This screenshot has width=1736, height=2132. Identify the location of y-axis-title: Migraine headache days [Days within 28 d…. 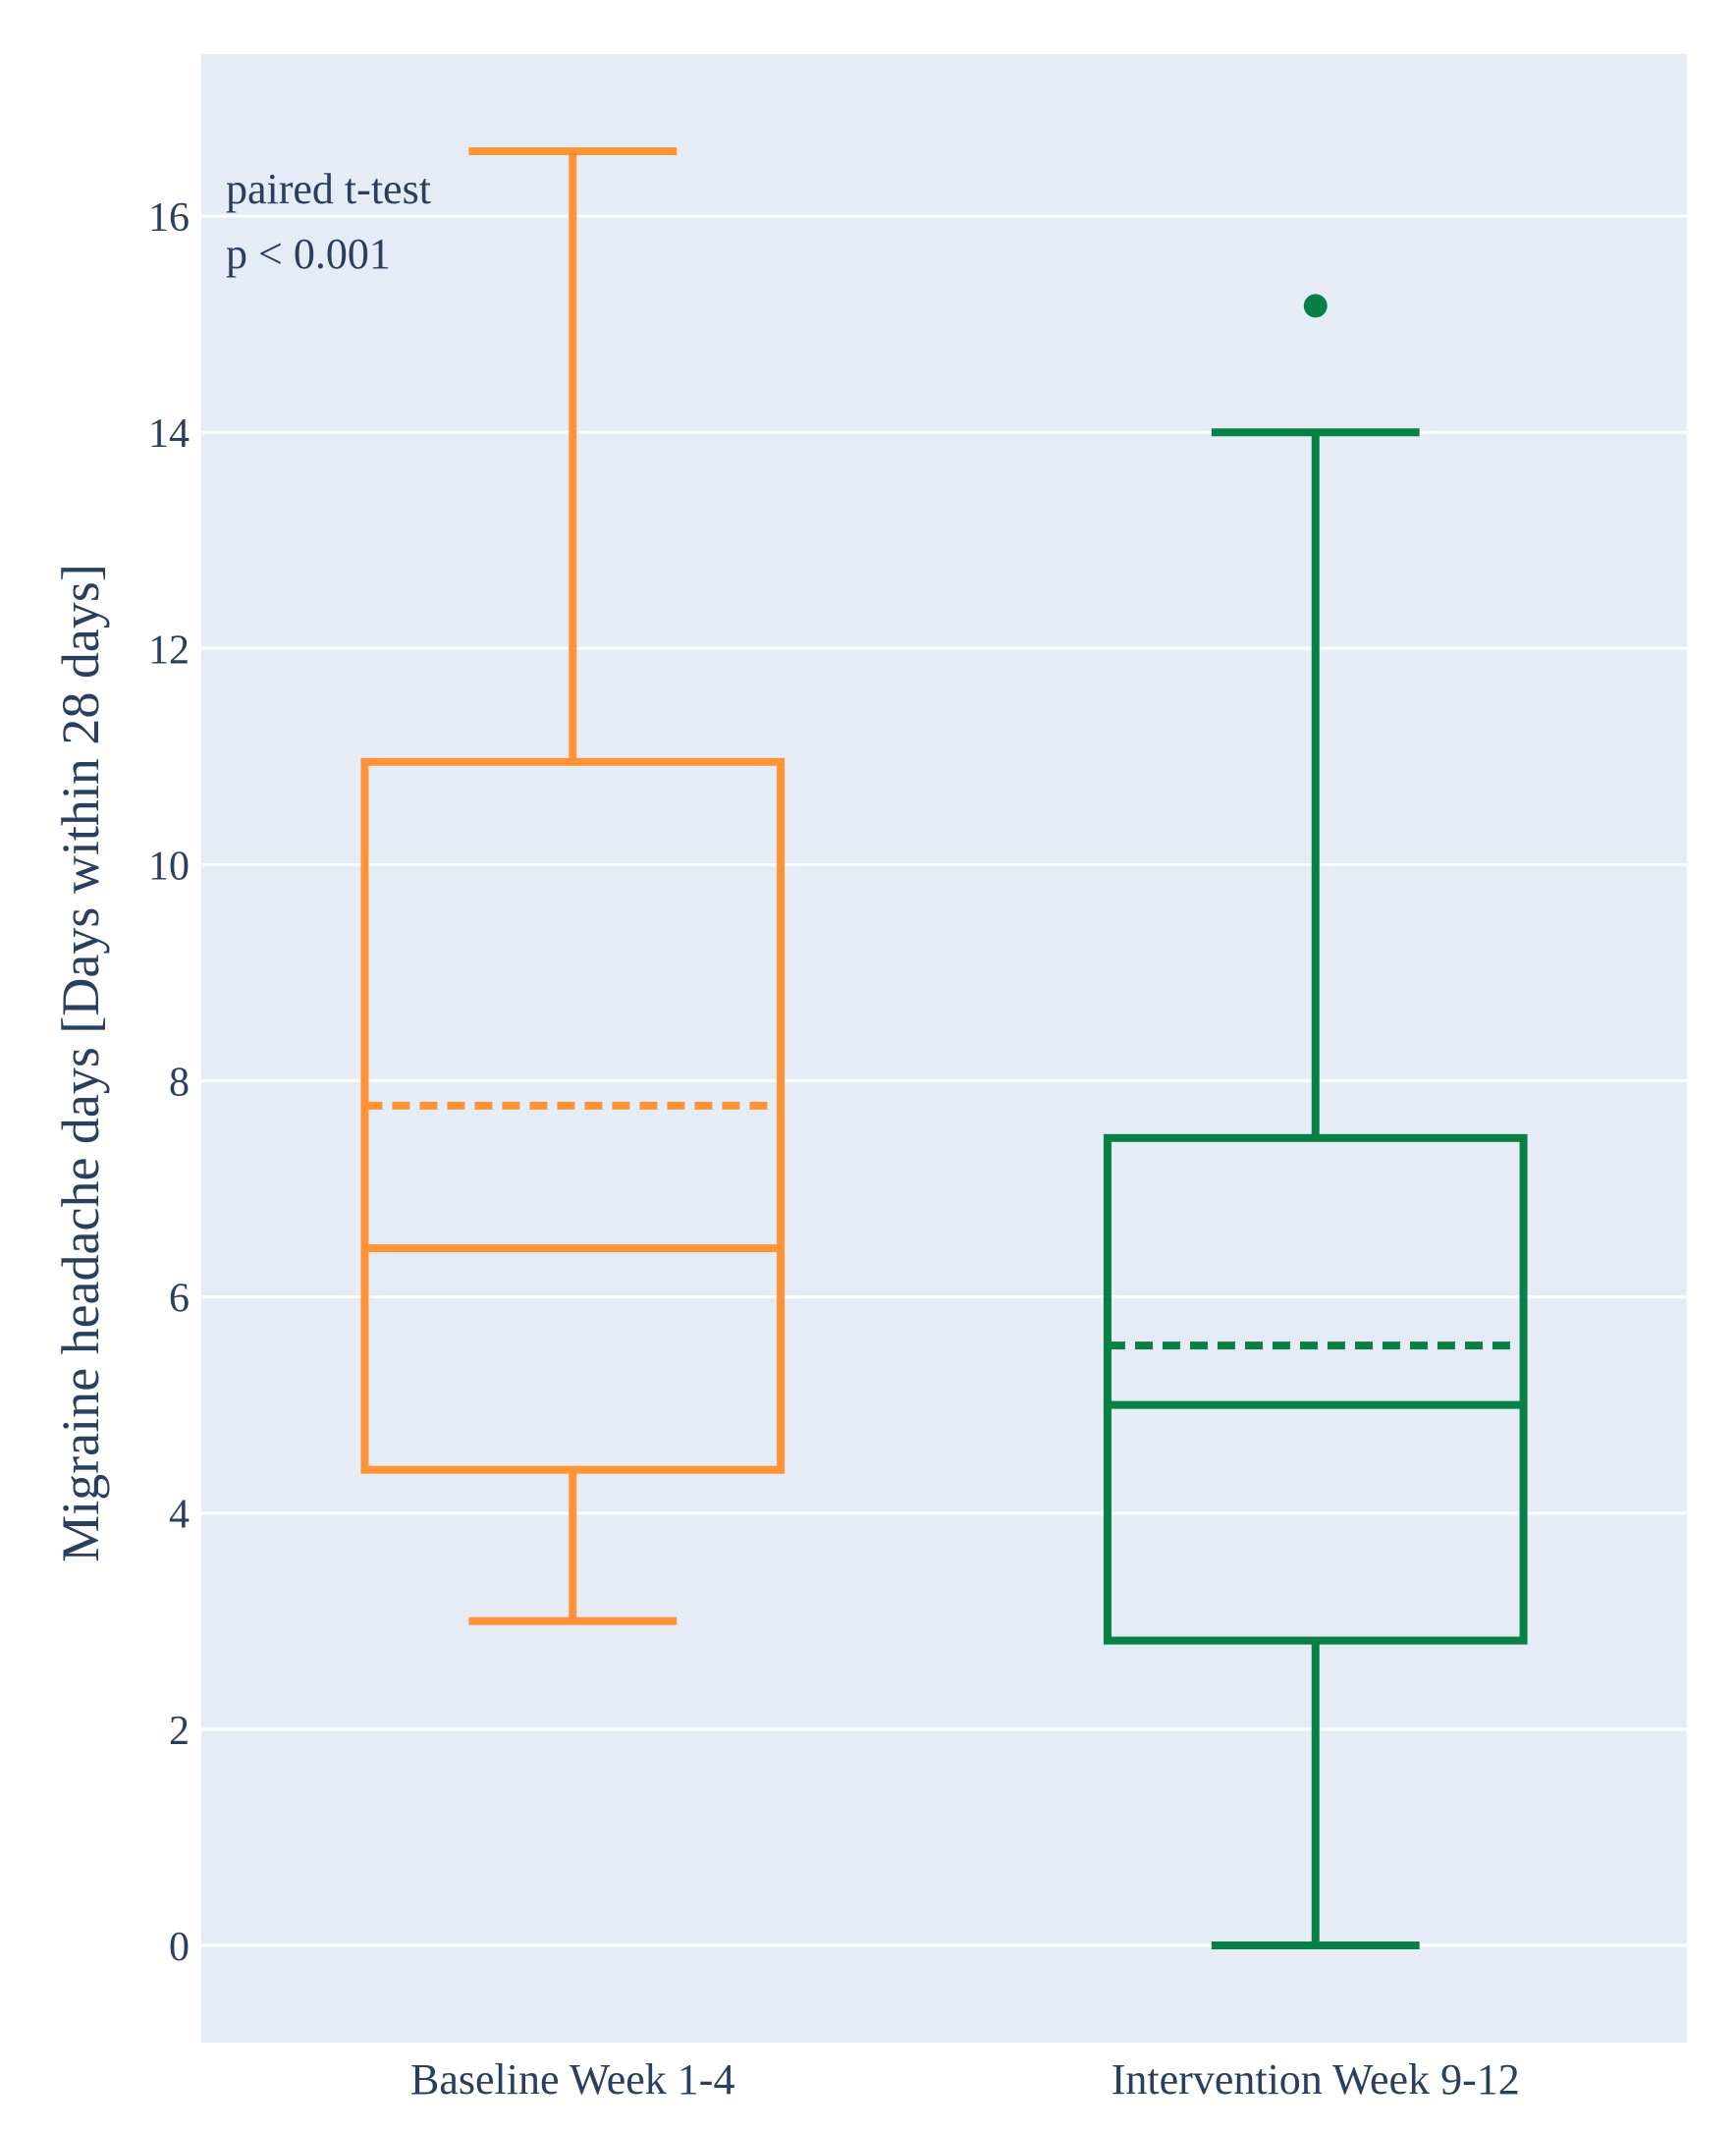
(80, 1063).